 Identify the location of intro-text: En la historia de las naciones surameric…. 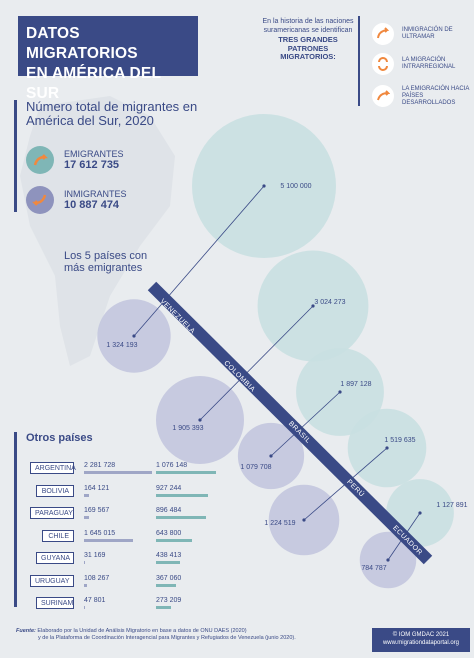
(308, 39).